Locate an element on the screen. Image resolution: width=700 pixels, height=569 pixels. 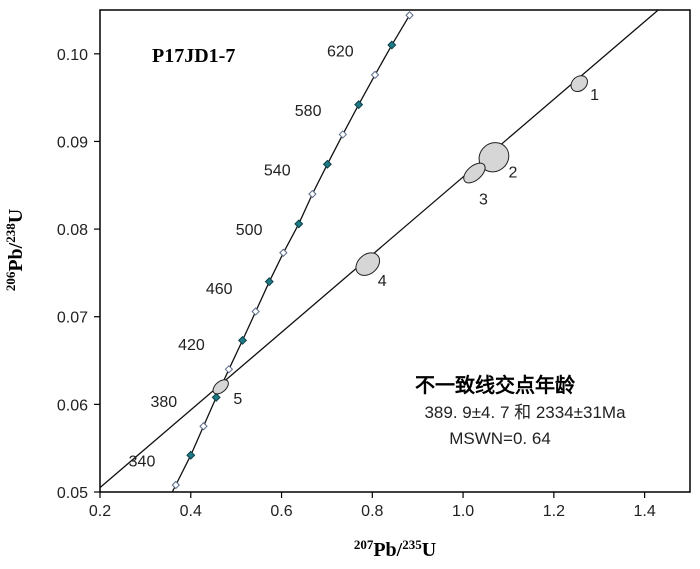
y-axis-element2: U is located at coordinates (16, 216).